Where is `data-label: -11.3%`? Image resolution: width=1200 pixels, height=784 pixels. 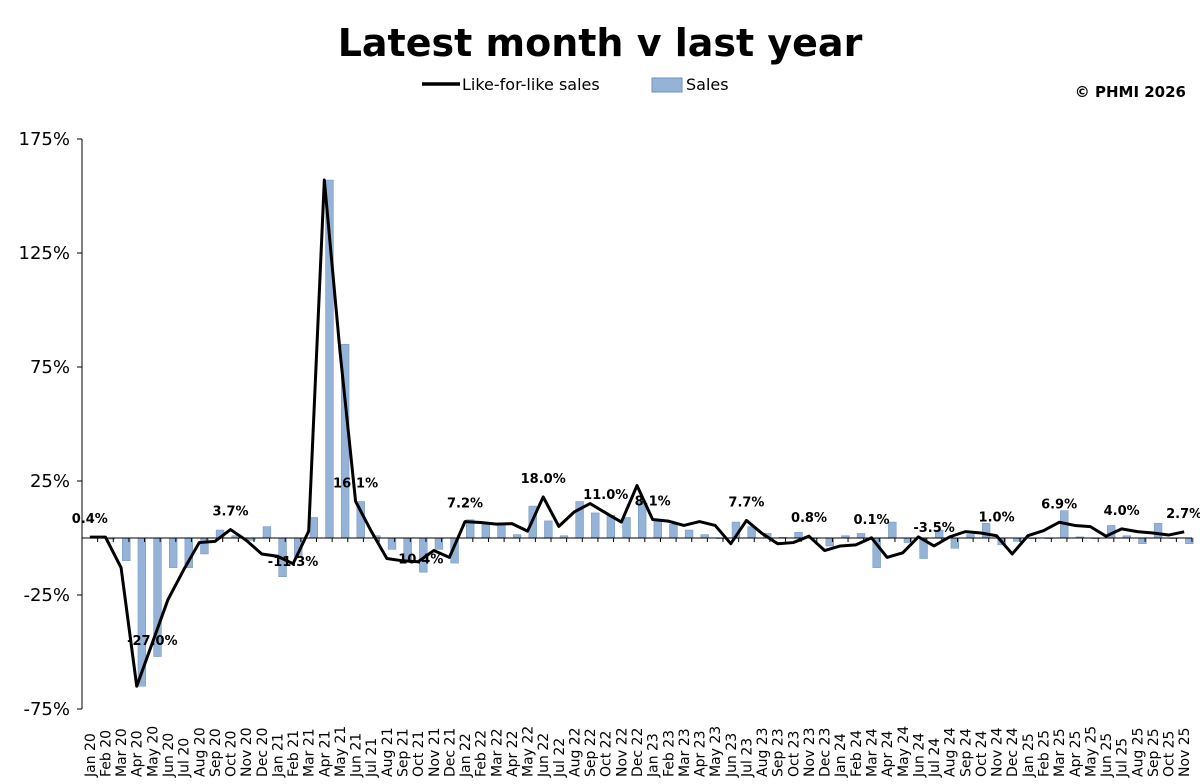 data-label: -11.3% is located at coordinates (293, 562).